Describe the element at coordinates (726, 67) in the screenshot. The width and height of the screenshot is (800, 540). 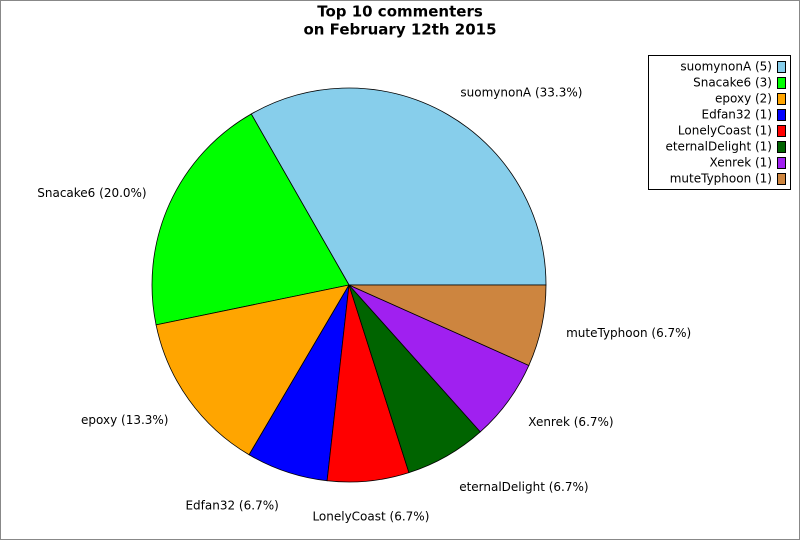
I see `legend-label: suomynonA (5)` at that location.